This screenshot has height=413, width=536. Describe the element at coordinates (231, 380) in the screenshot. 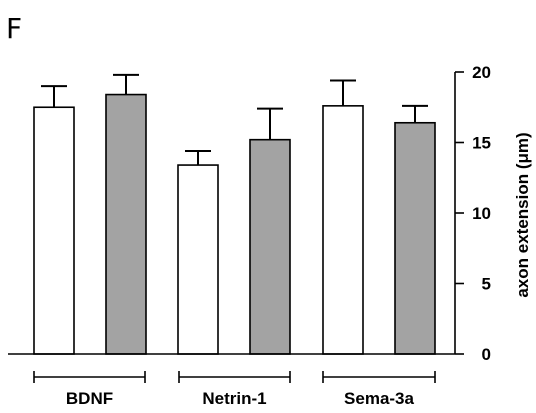

I see `x-axis: BDNF Netrin-1 Sema-3a` at that location.